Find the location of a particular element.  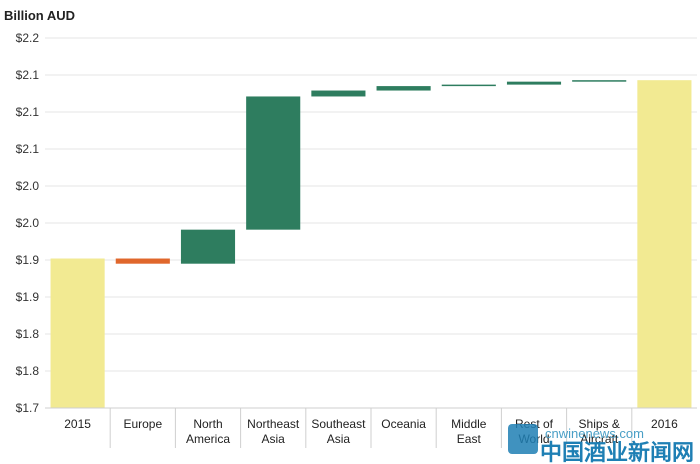

x-tick-label: Oceania is located at coordinates (403, 424).